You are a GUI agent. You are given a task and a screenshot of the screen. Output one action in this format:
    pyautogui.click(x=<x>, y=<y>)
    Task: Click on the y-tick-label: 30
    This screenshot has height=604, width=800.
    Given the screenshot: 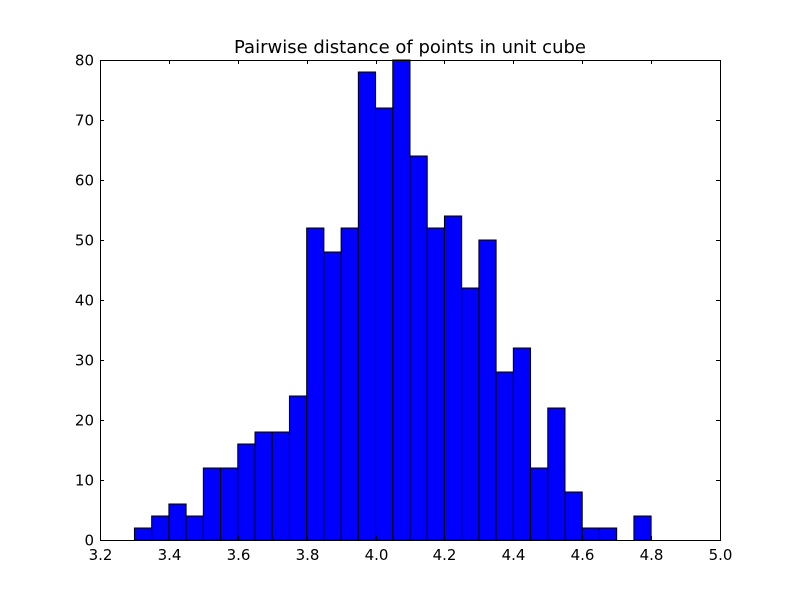 What is the action you would take?
    pyautogui.click(x=84, y=361)
    